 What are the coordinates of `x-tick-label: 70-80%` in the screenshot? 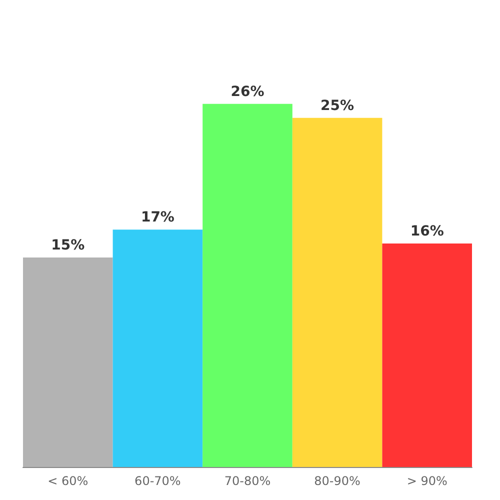 It's located at (247, 481).